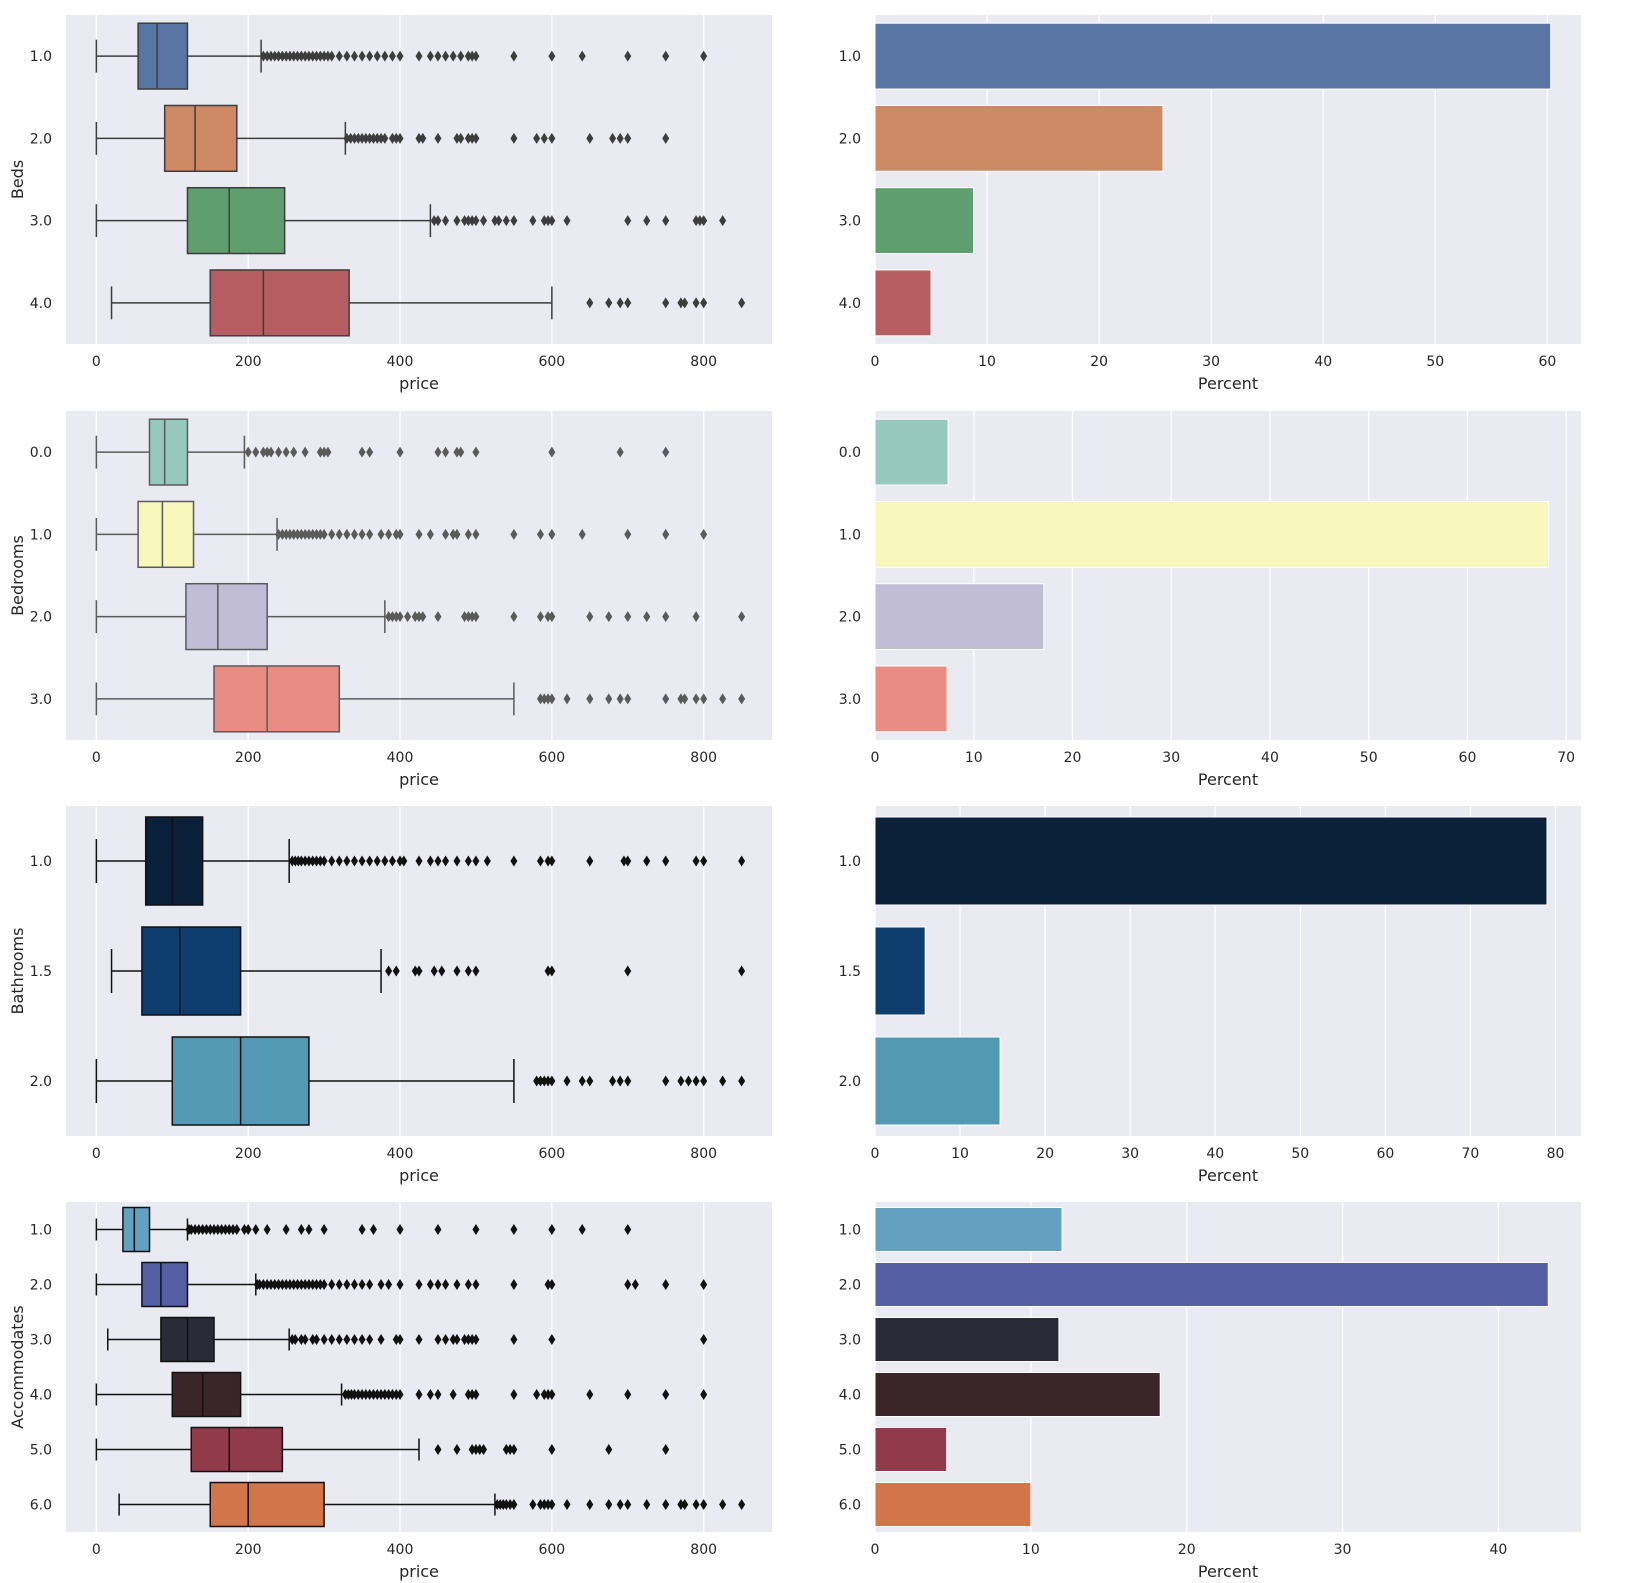  I want to click on x-tick-label: 400, so click(400, 1550).